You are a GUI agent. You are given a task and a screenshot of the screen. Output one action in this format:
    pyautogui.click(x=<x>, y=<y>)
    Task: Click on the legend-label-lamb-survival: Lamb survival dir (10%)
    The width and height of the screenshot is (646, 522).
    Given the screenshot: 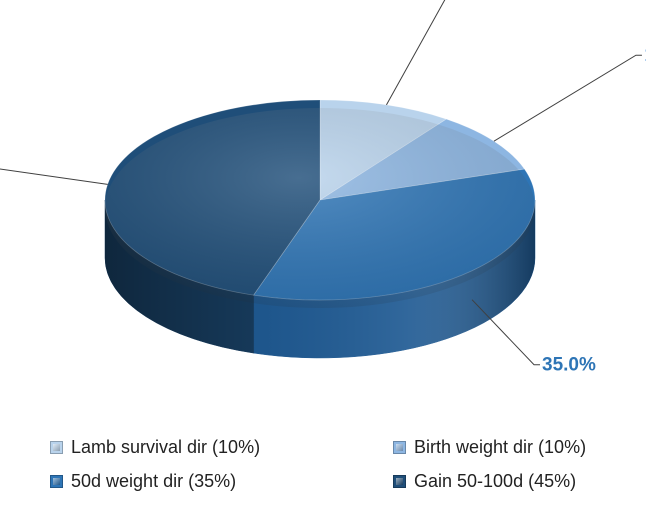 What is the action you would take?
    pyautogui.click(x=166, y=447)
    